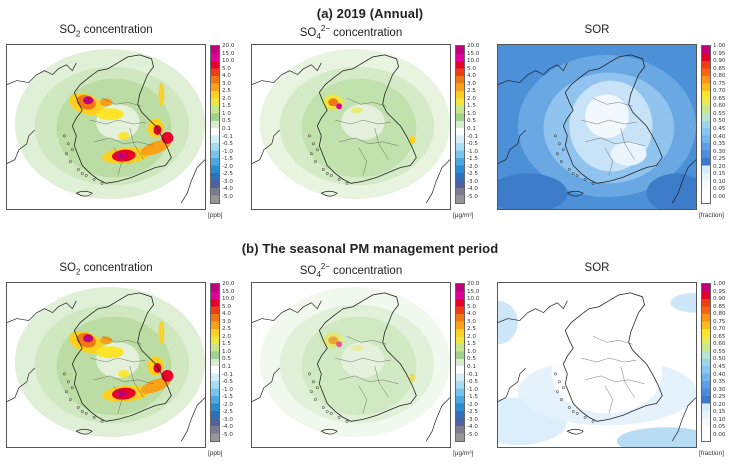 This screenshot has width=740, height=469. I want to click on section-title-seasonal: (b) The seasonal PM management period, so click(370, 248).